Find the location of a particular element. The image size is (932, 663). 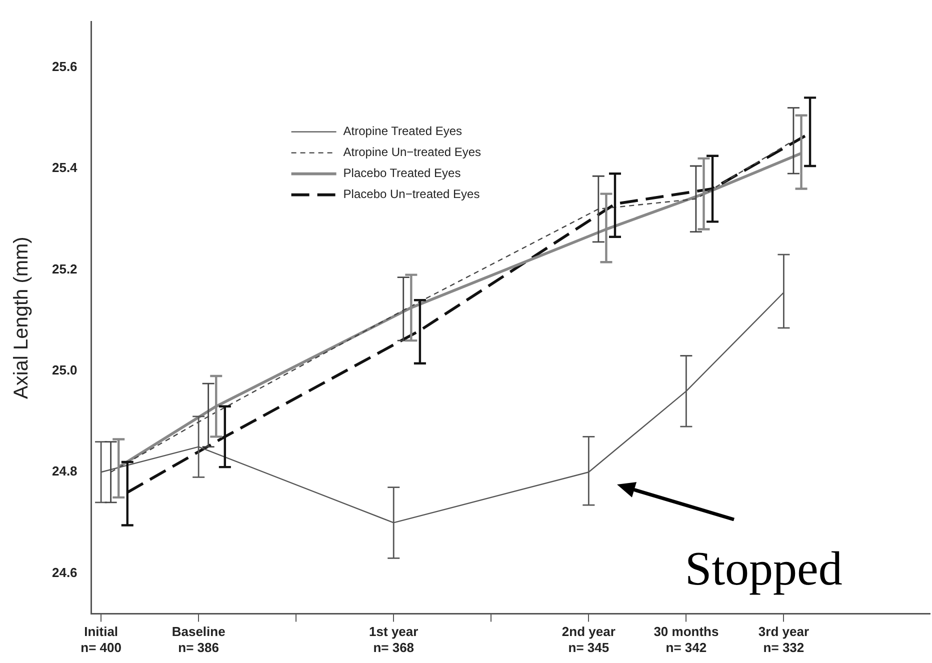

legend-label: Placebo Treated Eyes is located at coordinates (402, 173).